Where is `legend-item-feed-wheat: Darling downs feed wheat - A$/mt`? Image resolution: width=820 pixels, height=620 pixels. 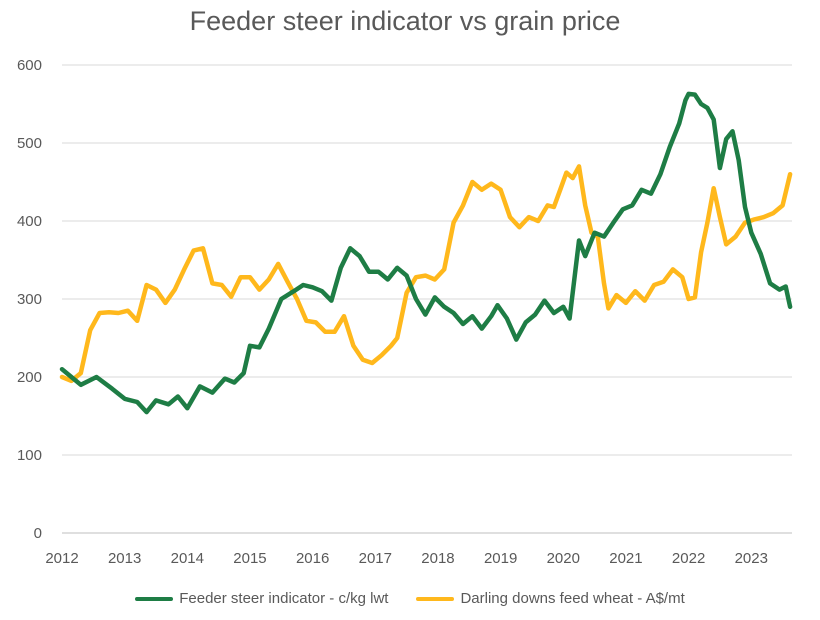 legend-item-feed-wheat: Darling downs feed wheat - A$/mt is located at coordinates (550, 598).